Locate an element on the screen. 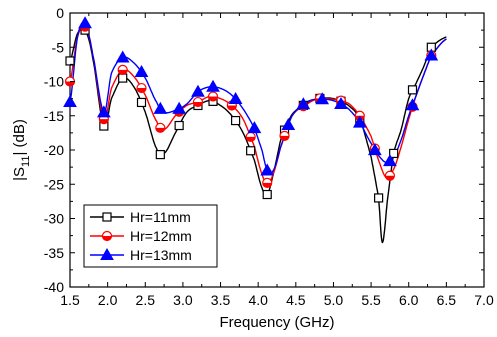  legend-label-hr-11mm: Hr=11mm is located at coordinates (160, 217).